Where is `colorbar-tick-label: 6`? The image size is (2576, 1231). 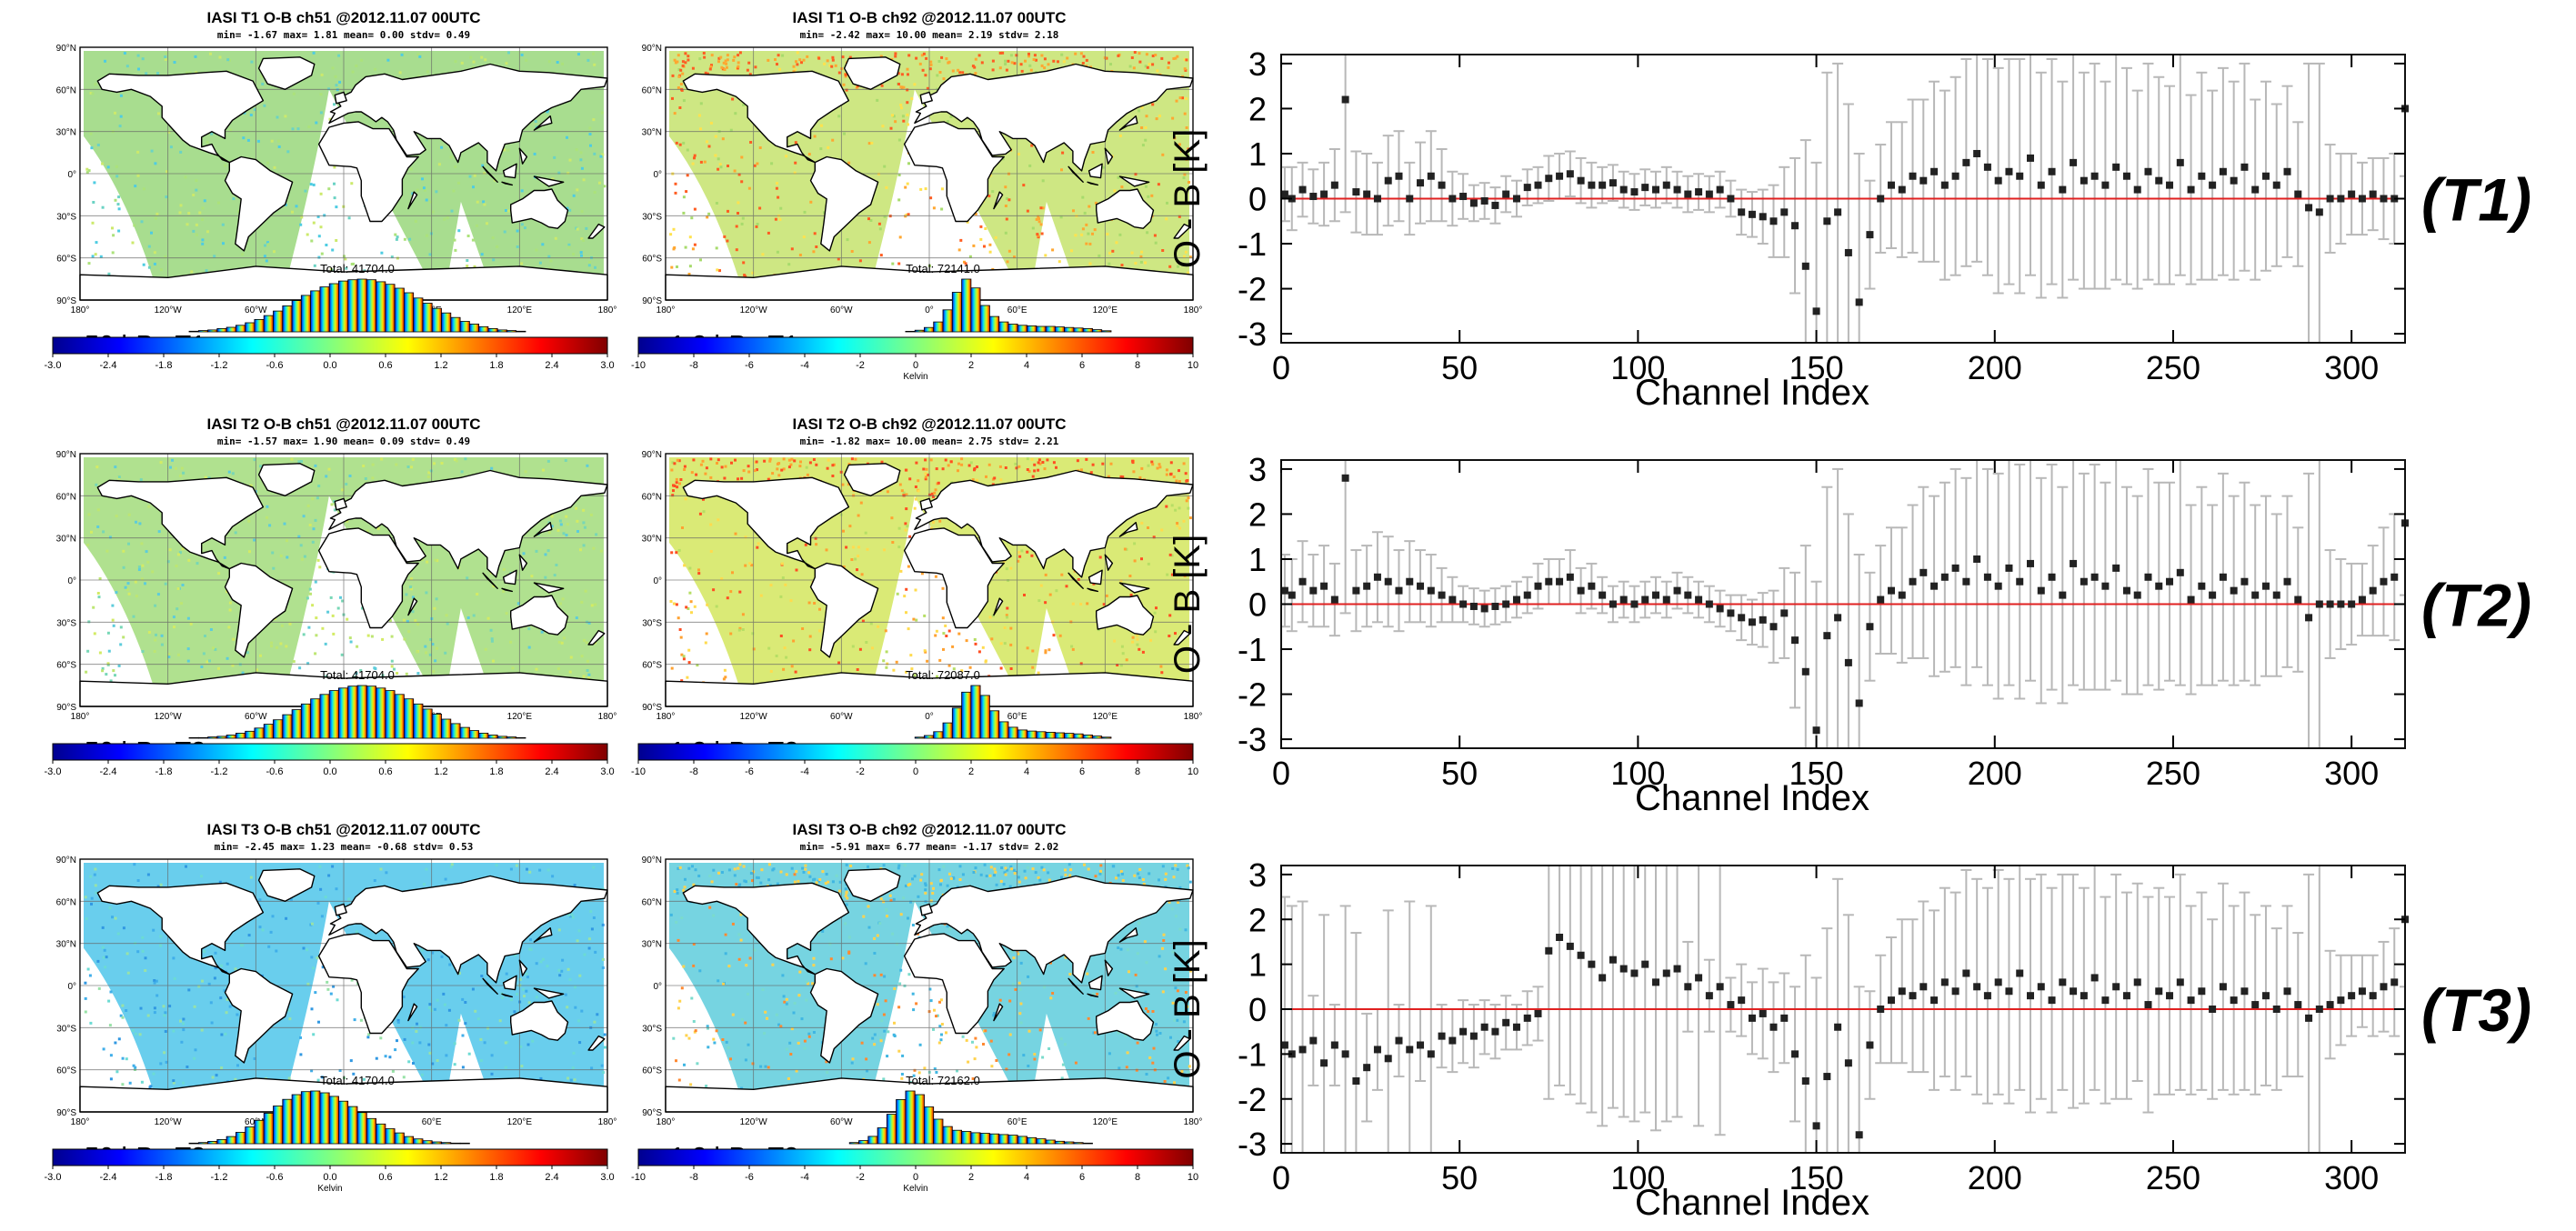 colorbar-tick-label: 6 is located at coordinates (1082, 365).